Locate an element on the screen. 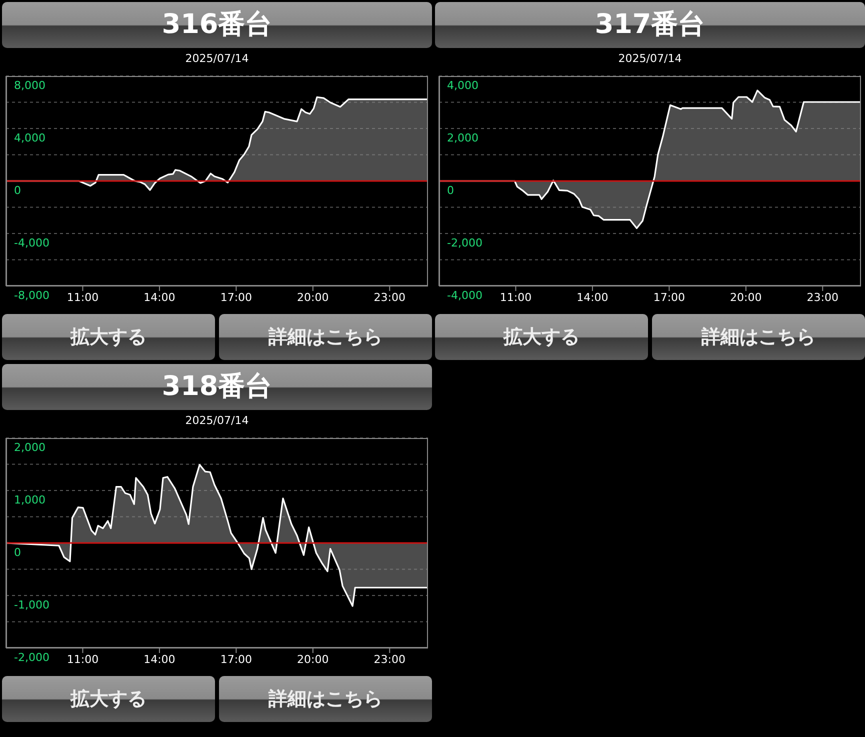  y-tick-label: 1,000 is located at coordinates (30, 499).